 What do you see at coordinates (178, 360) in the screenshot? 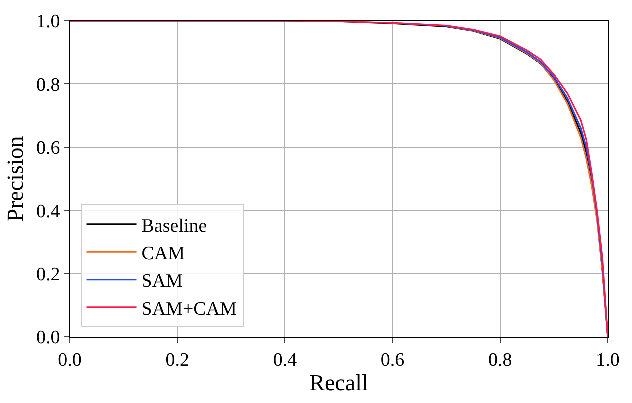
I see `x-tick-label: 0.2` at bounding box center [178, 360].